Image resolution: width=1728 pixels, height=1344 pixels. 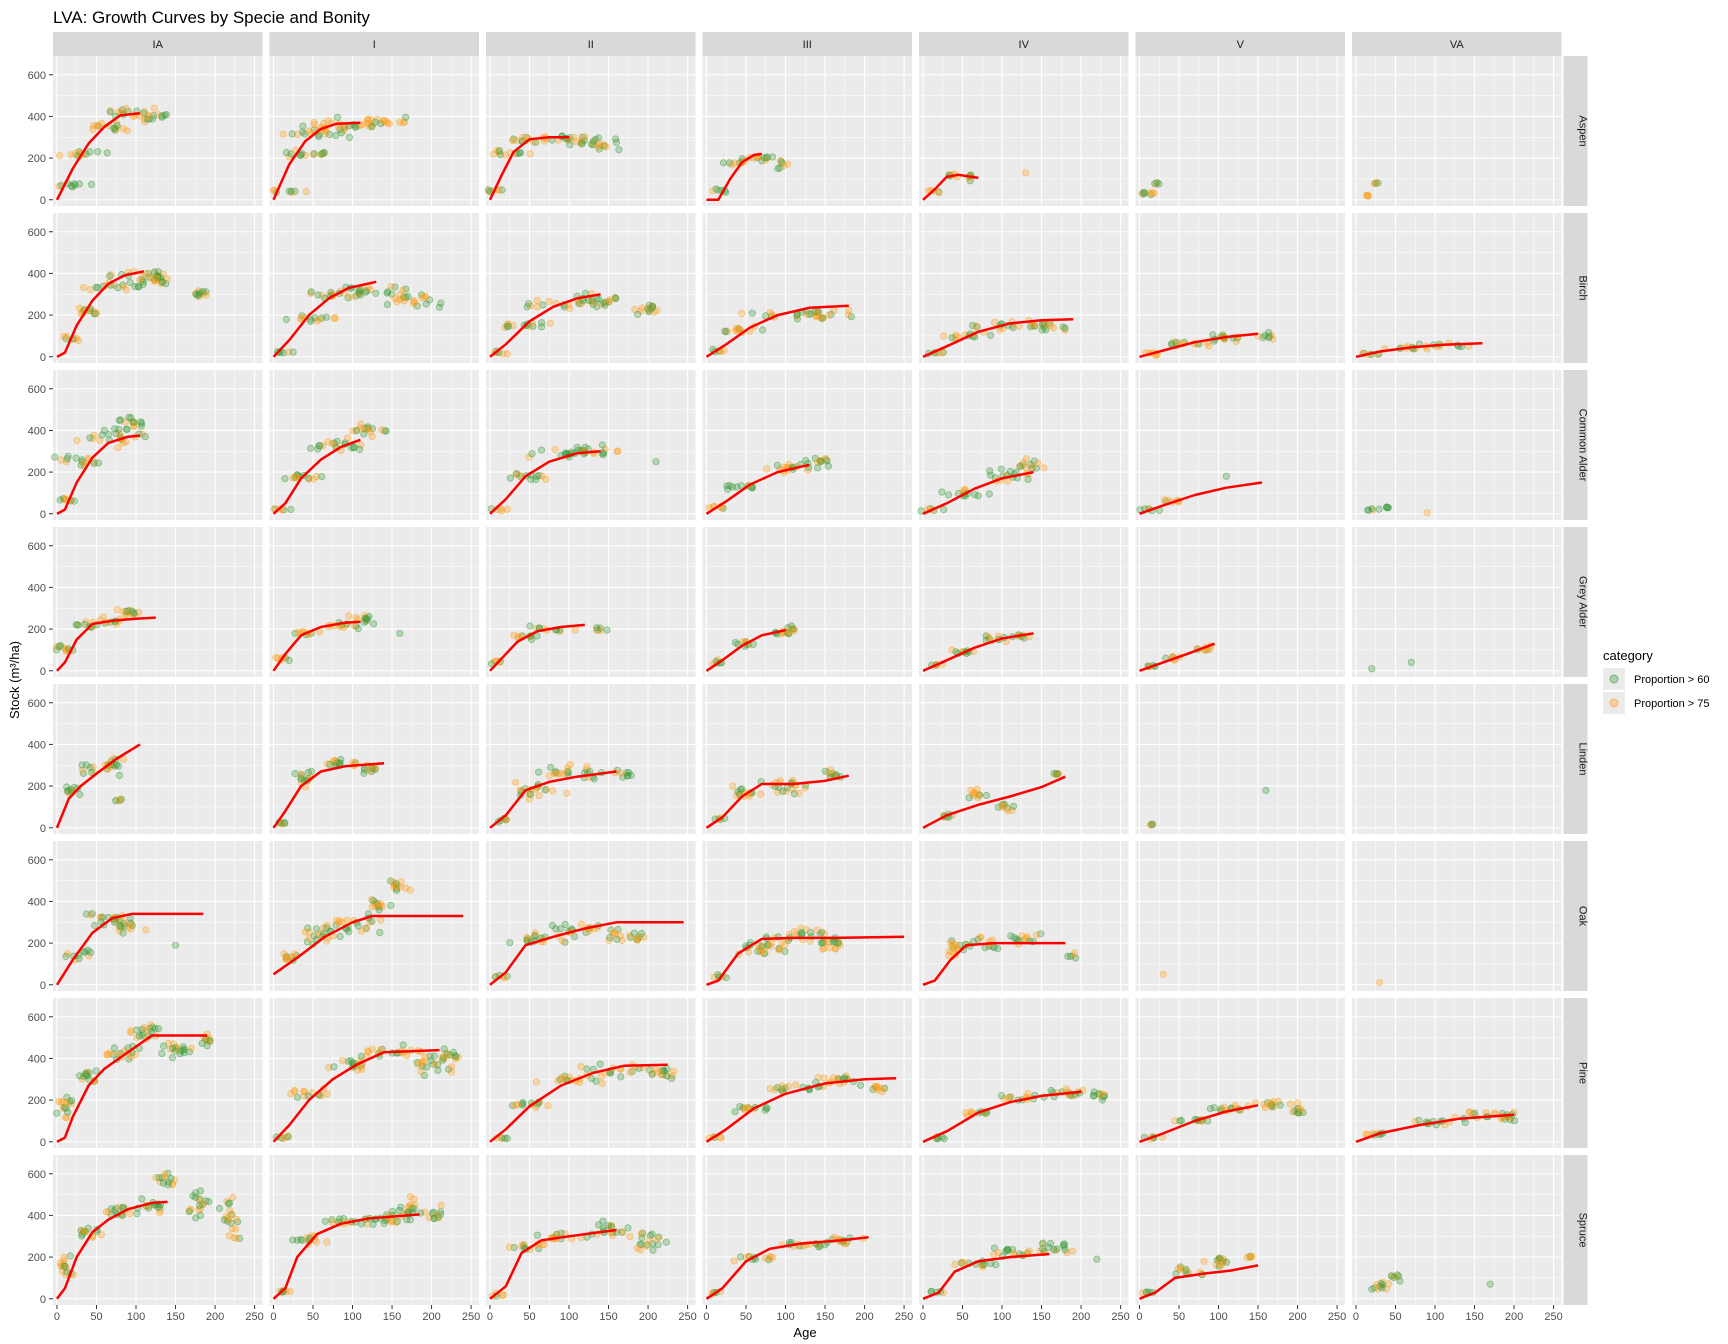 What do you see at coordinates (1356, 1317) in the screenshot?
I see `x-tick-label: 0` at bounding box center [1356, 1317].